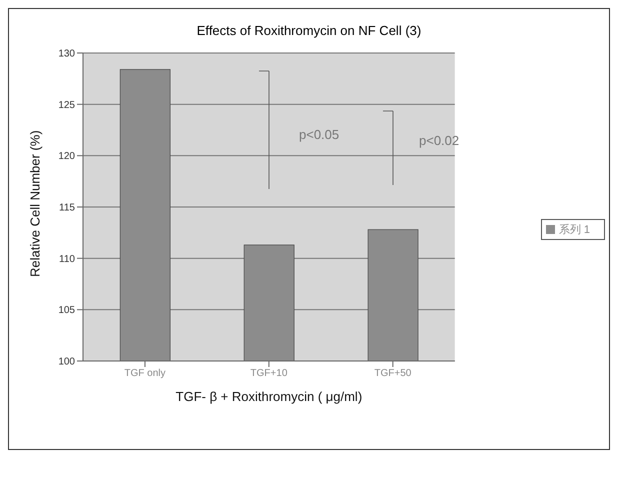 The width and height of the screenshot is (635, 487). Describe the element at coordinates (67, 208) in the screenshot. I see `y-tick-label: 115` at that location.